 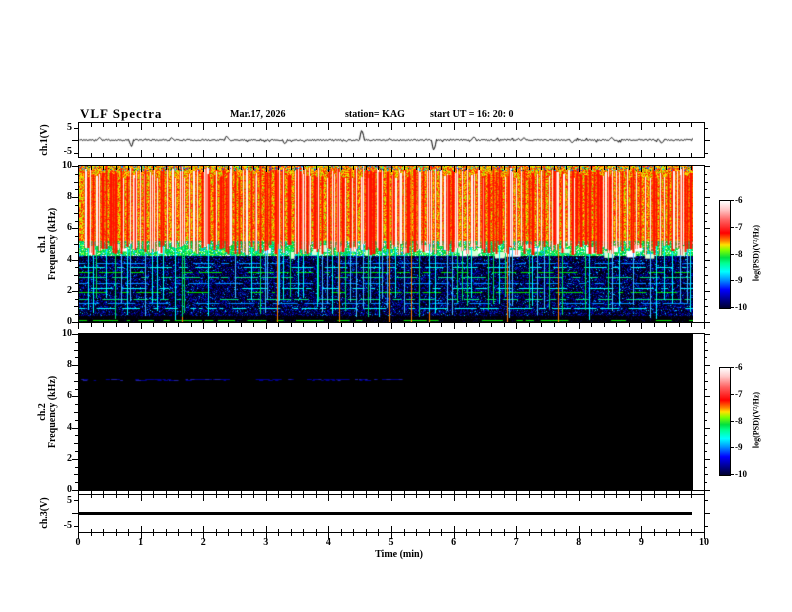 What do you see at coordinates (739, 280) in the screenshot?
I see `colorbar-tick-label: -9` at bounding box center [739, 280].